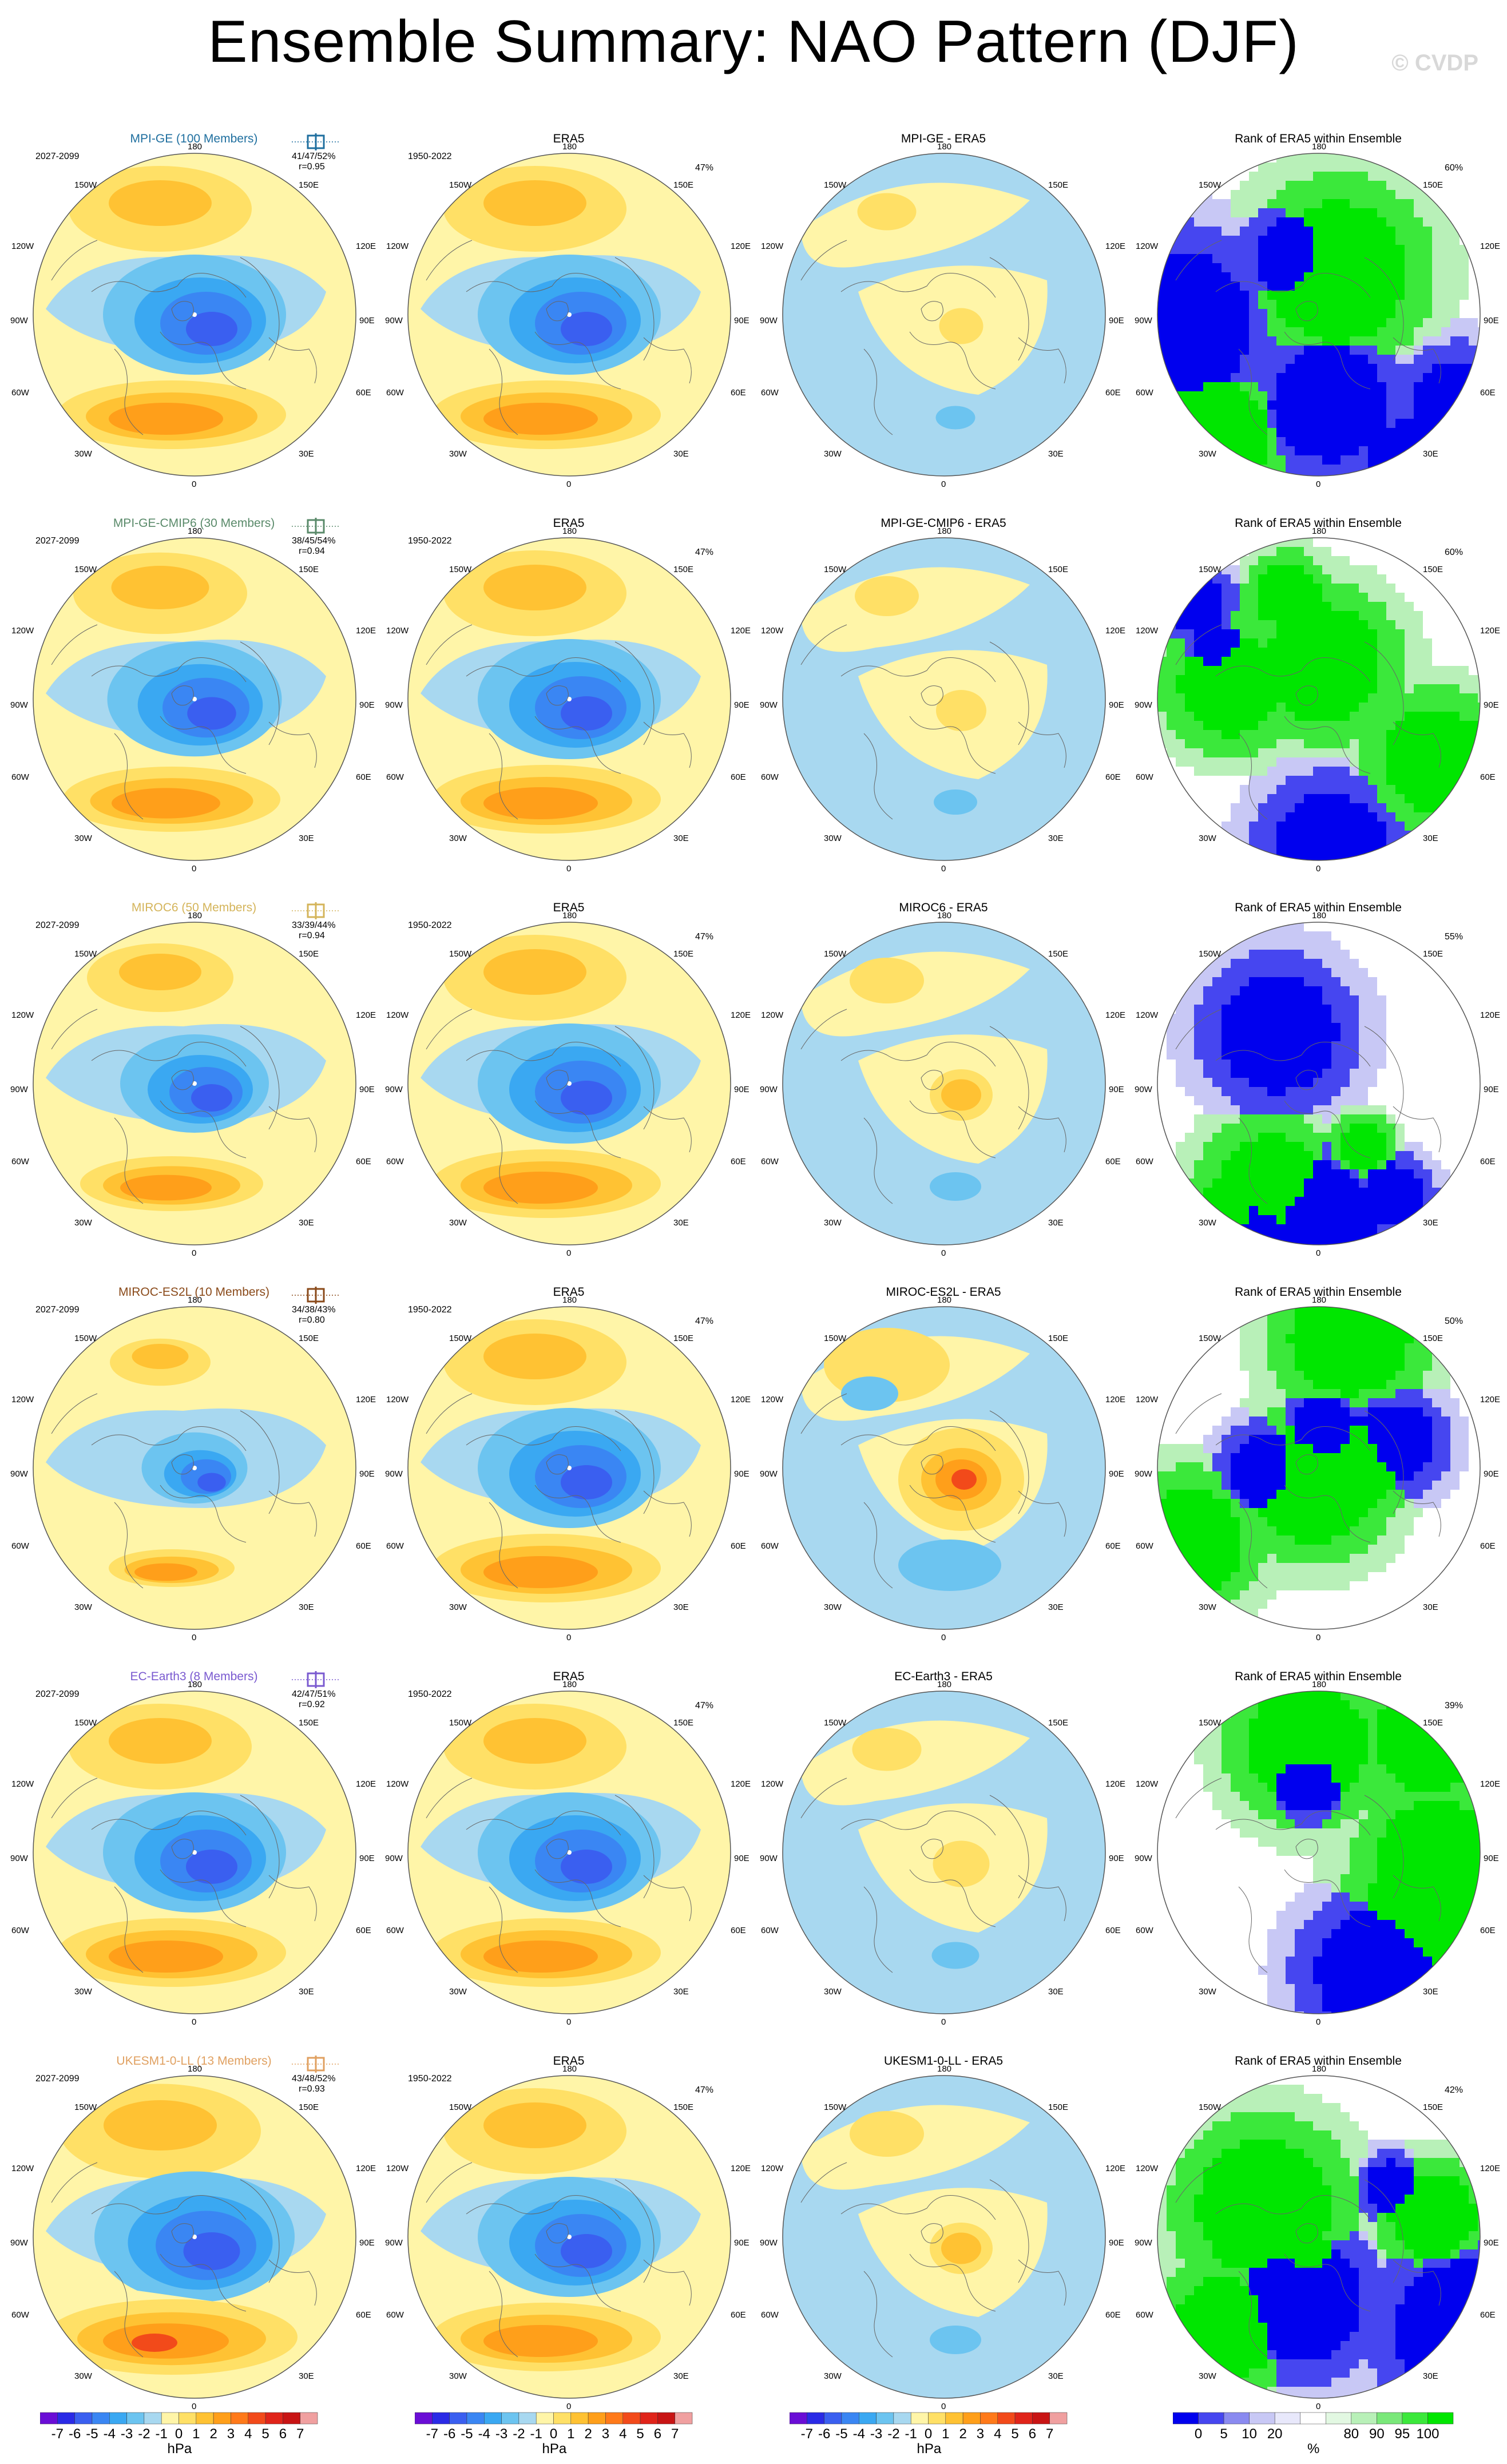 This screenshot has height=2464, width=1507. Describe the element at coordinates (144, 2434) in the screenshot. I see `colorbar-tick-label: -2` at that location.